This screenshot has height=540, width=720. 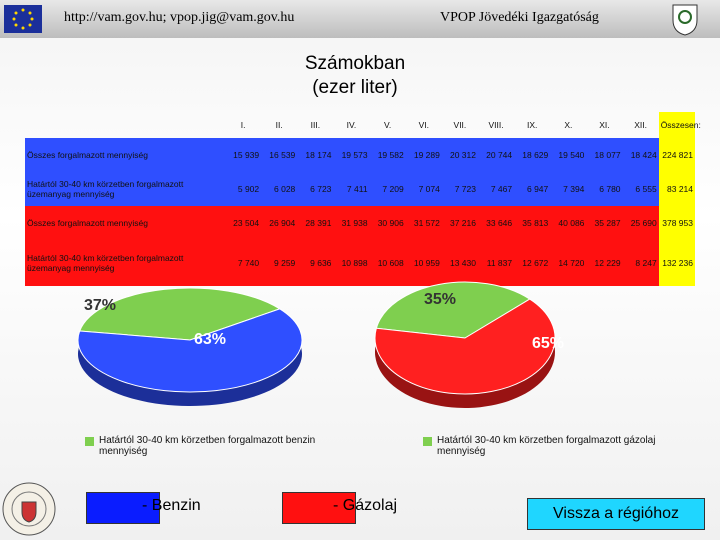 What do you see at coordinates (640, 125) in the screenshot?
I see `column-header: XII.` at bounding box center [640, 125].